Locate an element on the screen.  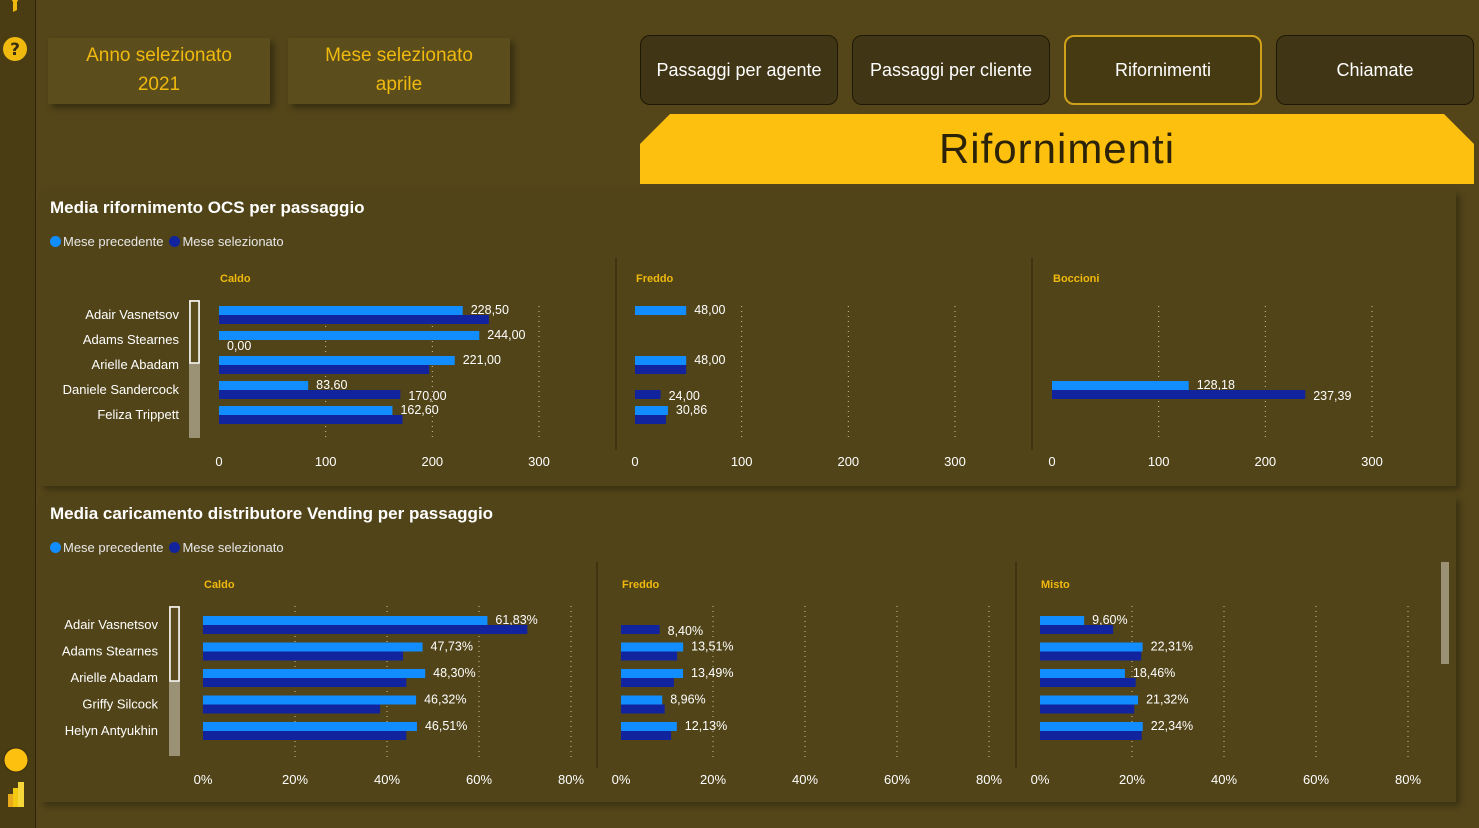
data-label: 244,00 is located at coordinates (506, 335).